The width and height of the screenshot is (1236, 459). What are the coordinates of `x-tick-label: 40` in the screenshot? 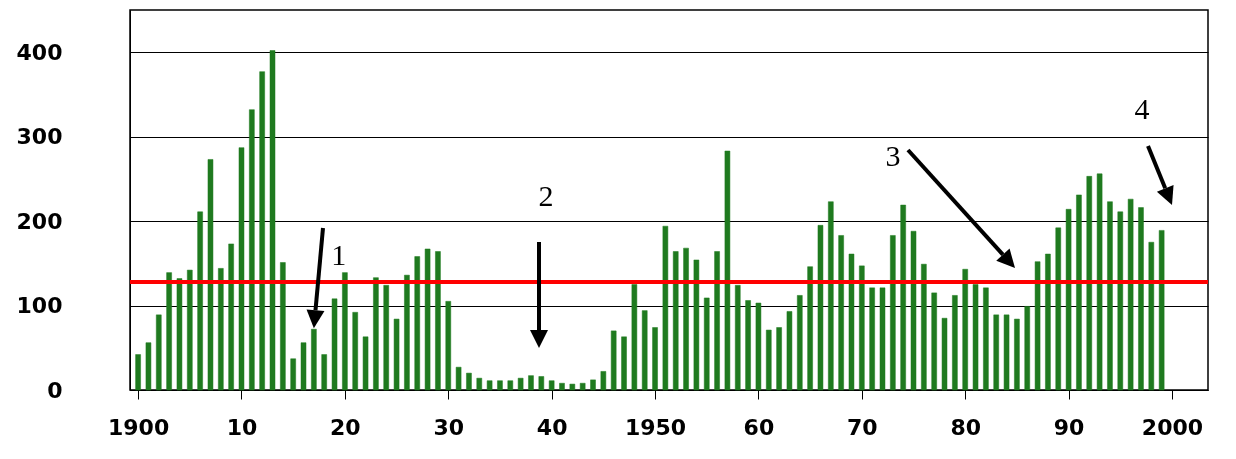 It's located at (552, 427).